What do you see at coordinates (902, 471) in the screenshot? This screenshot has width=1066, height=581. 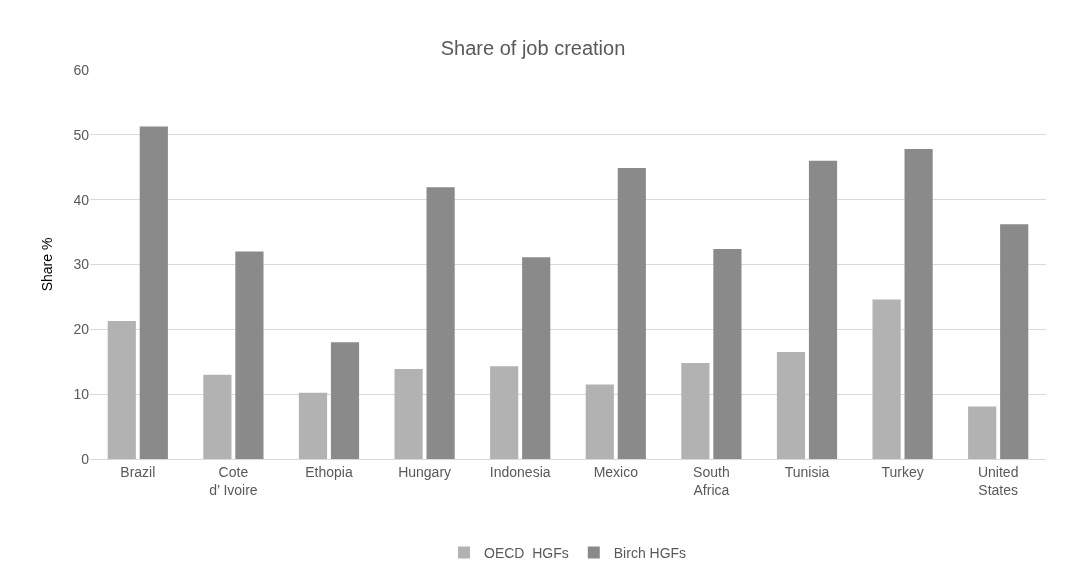 I see `x-tick-label: Turkey` at bounding box center [902, 471].